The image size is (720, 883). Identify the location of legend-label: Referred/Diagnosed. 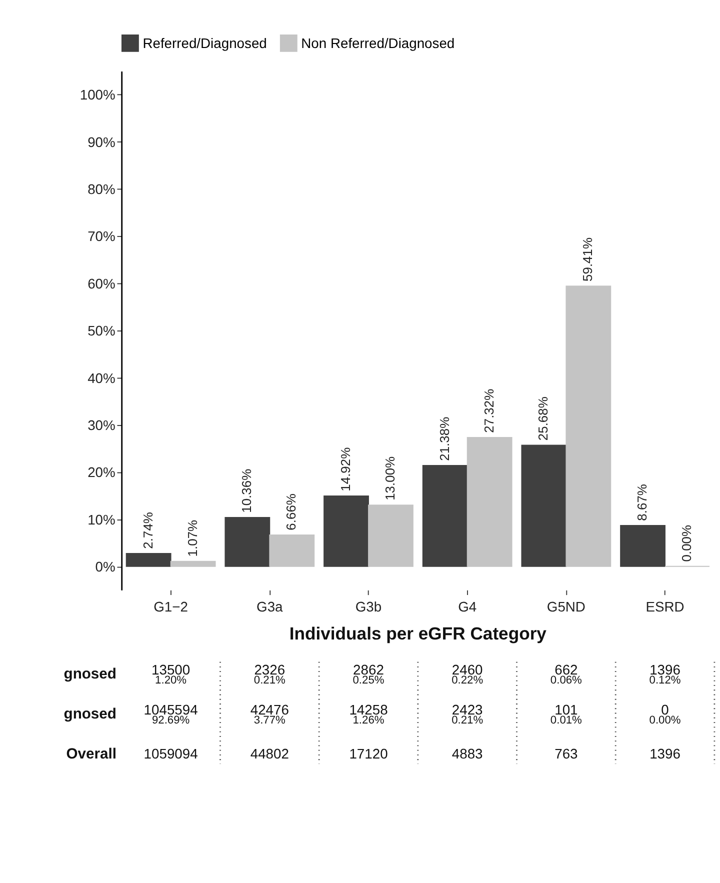
(204, 42).